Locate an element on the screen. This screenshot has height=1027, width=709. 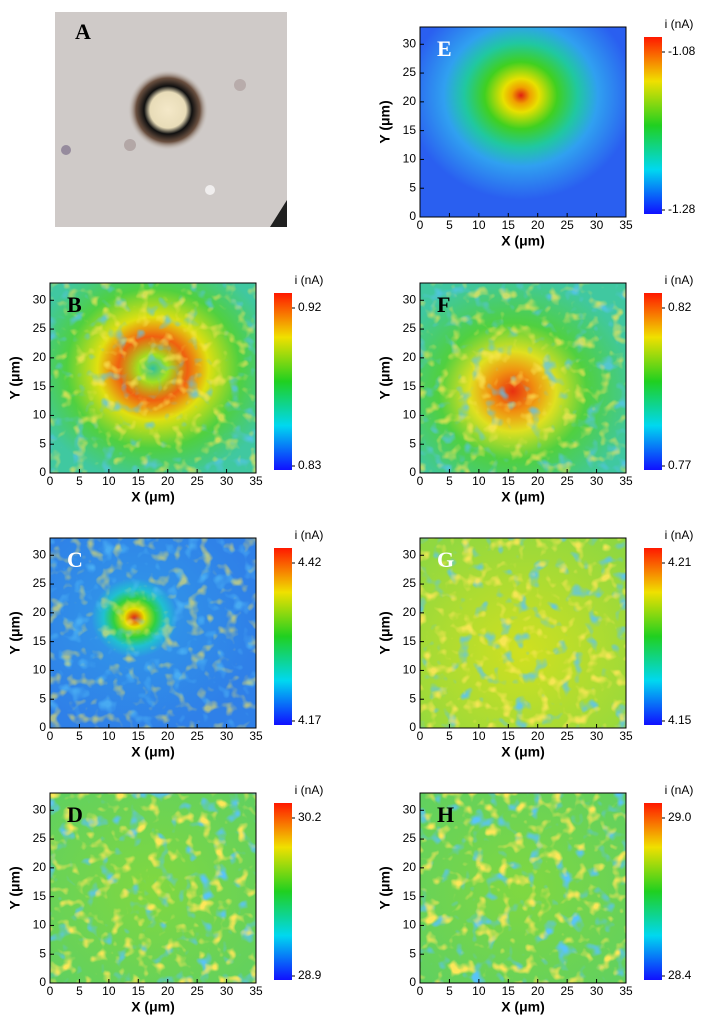
panel-label: H is located at coordinates (445, 814).